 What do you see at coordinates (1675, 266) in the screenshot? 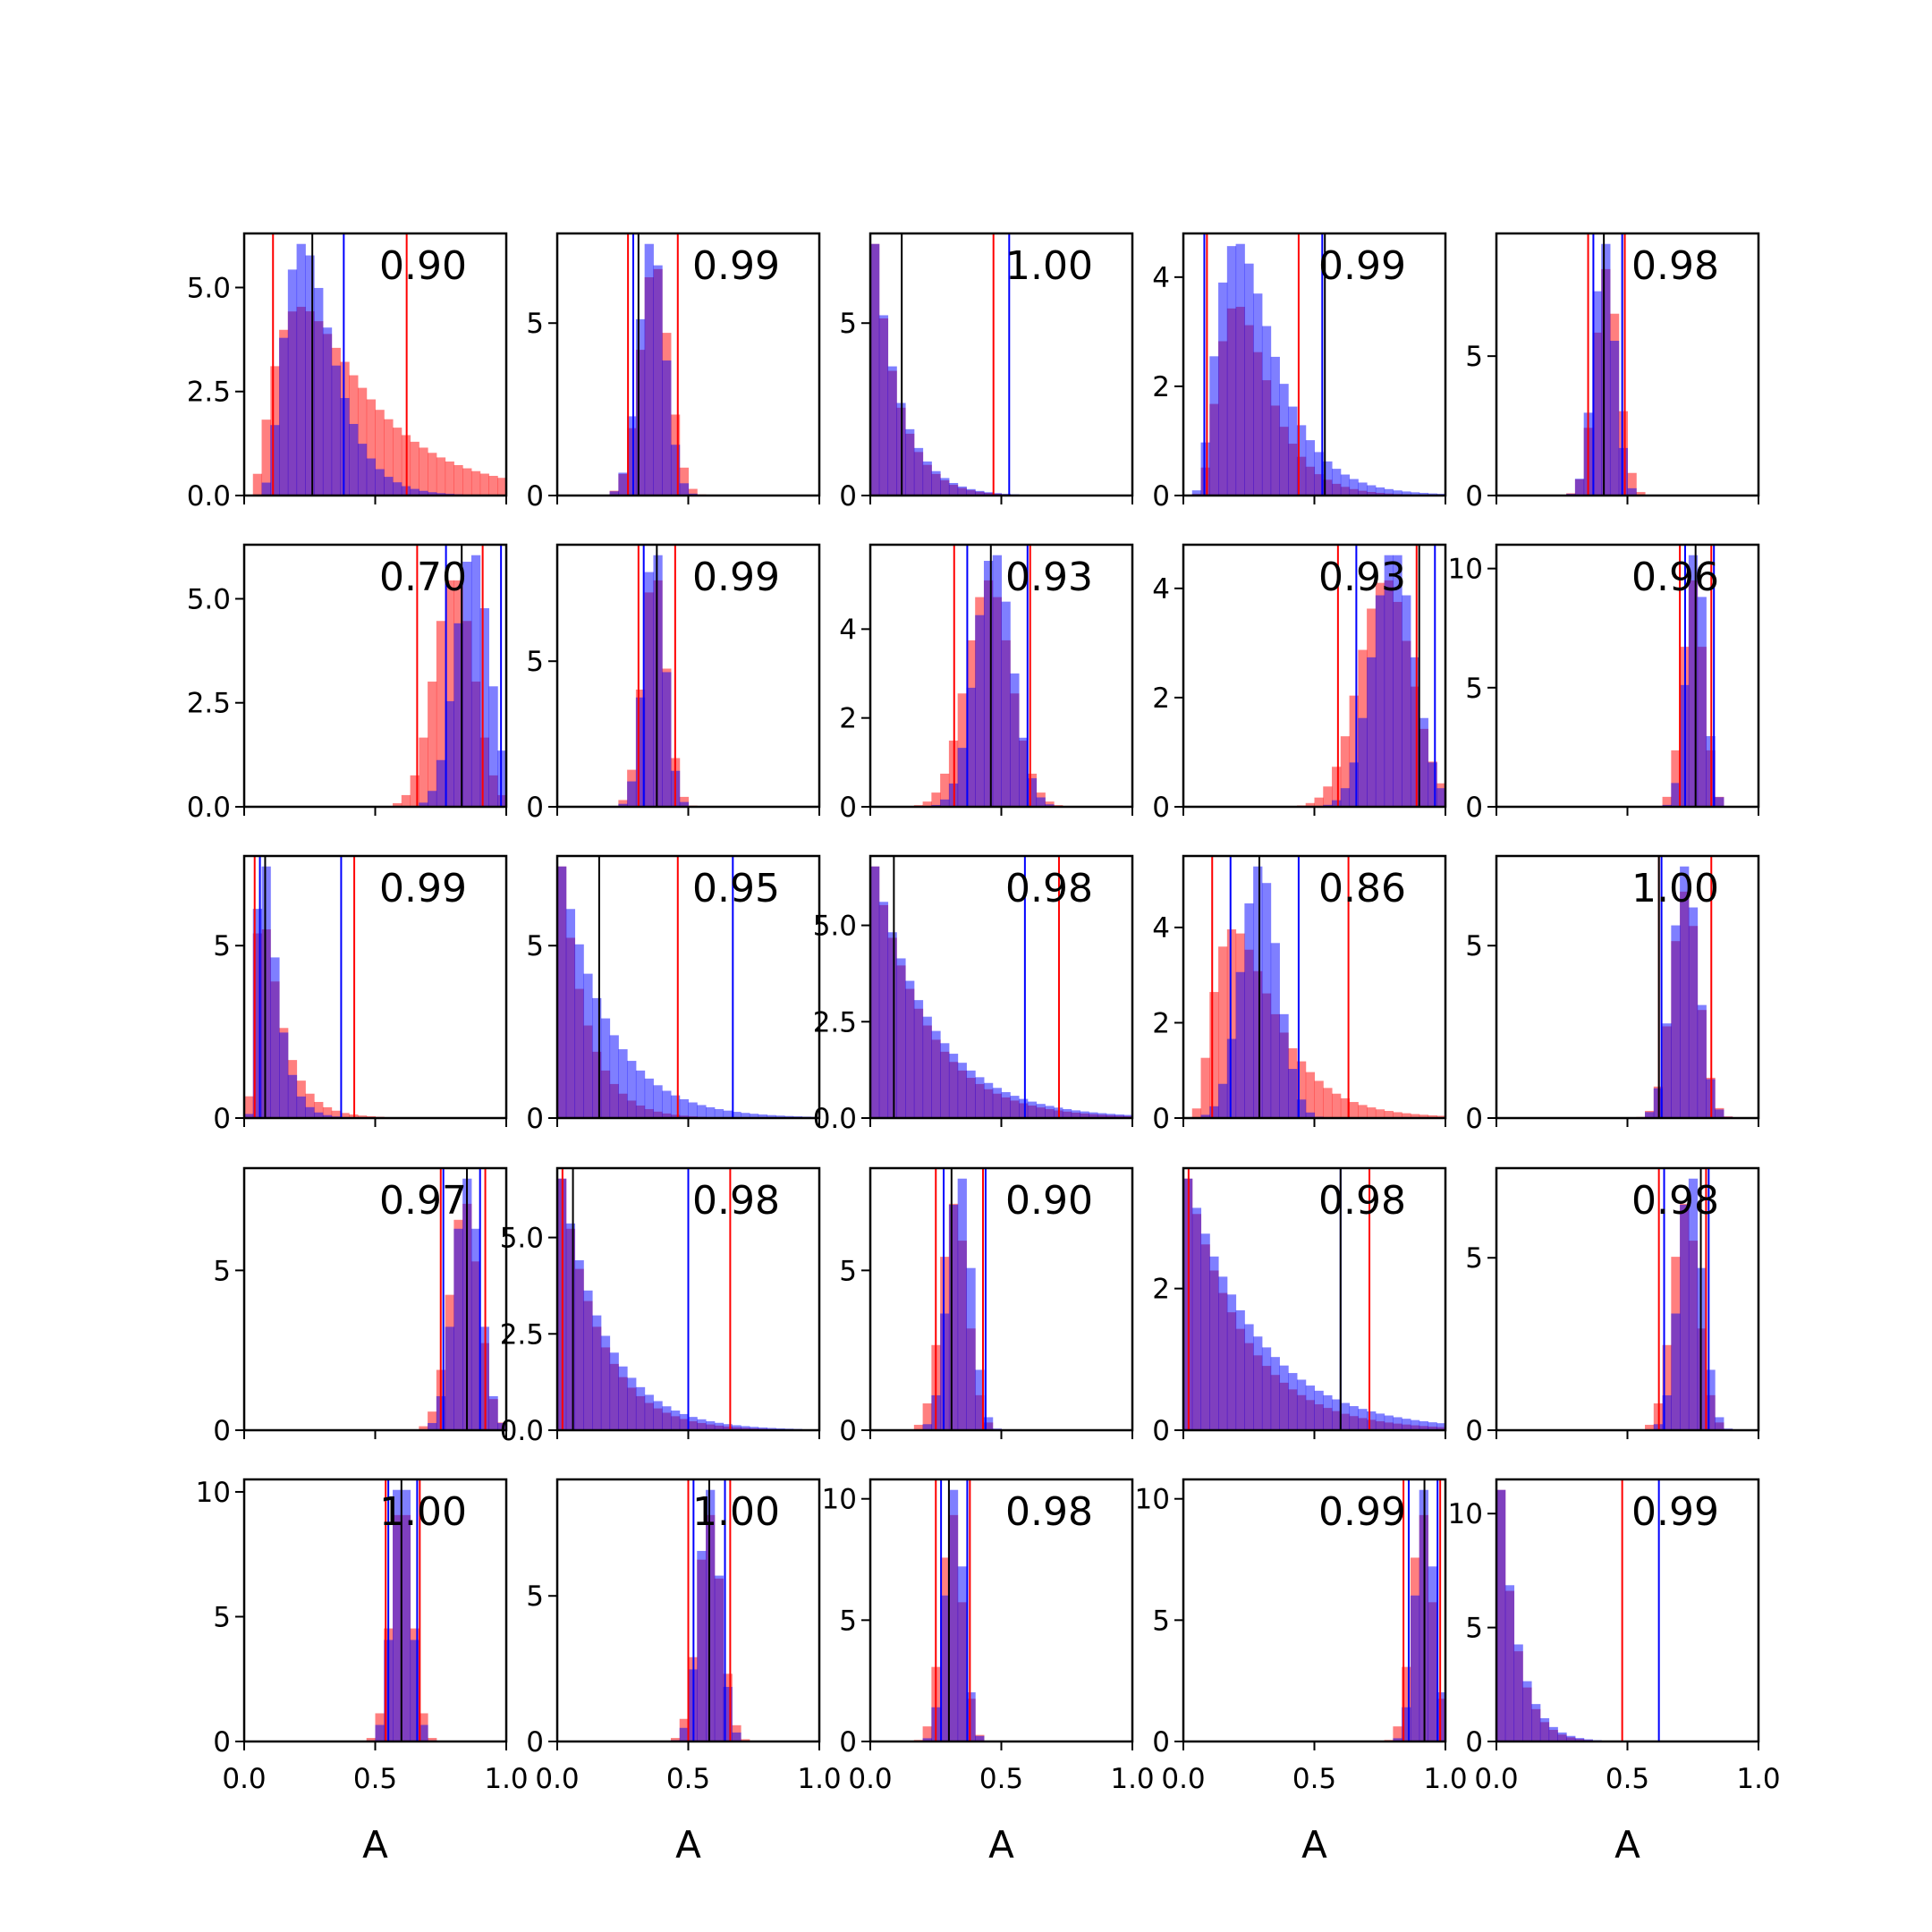
I see `panel-score-label: 0.98` at bounding box center [1675, 266].